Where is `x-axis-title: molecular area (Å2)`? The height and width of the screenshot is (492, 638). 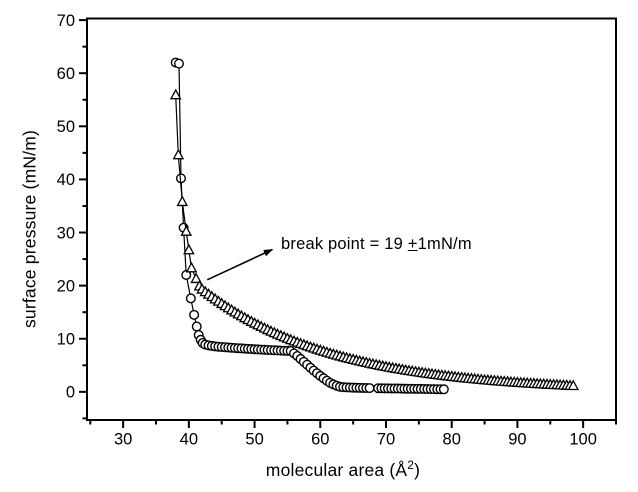
x-axis-title: molecular area (Å2) is located at coordinates (343, 469).